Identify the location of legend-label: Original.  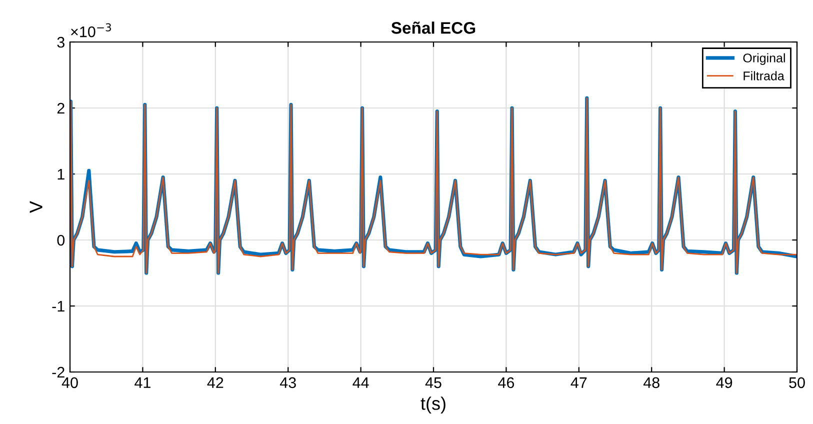
(764, 59).